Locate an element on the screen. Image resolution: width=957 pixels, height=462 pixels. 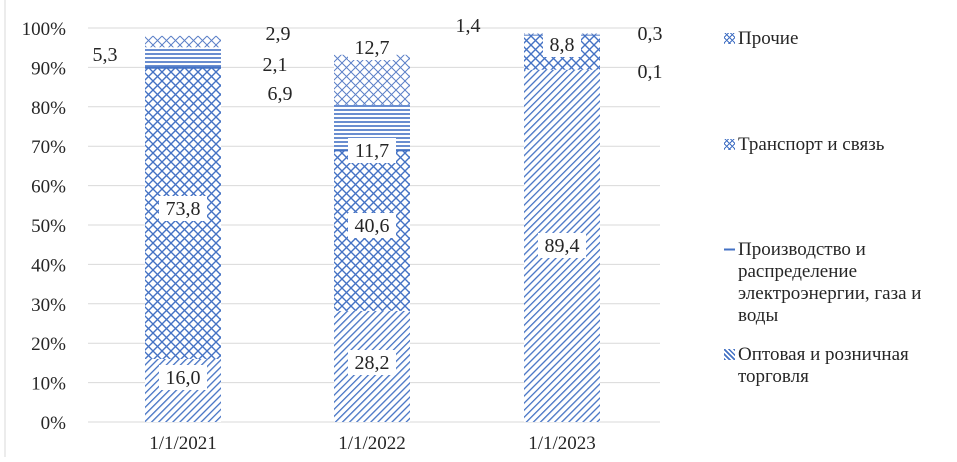
y-tick-label: 90% is located at coordinates (48, 68).